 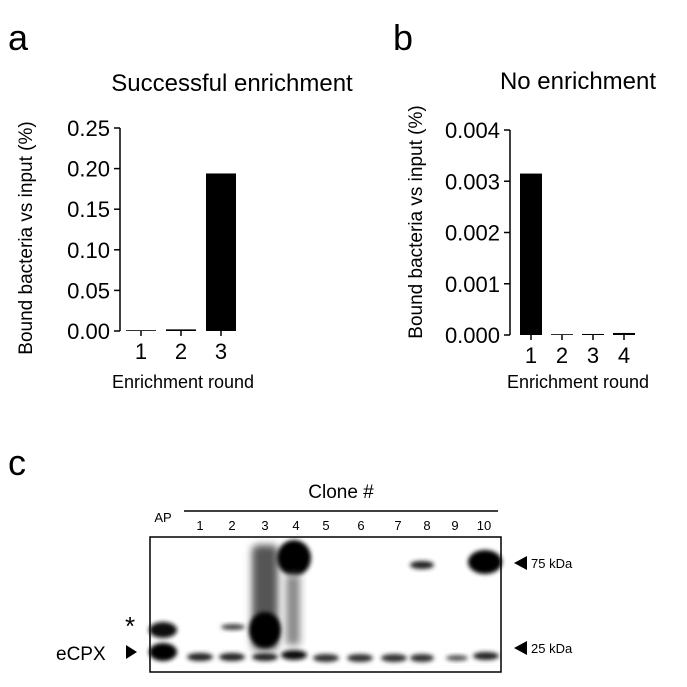 I want to click on band-lane6, so click(x=360, y=658).